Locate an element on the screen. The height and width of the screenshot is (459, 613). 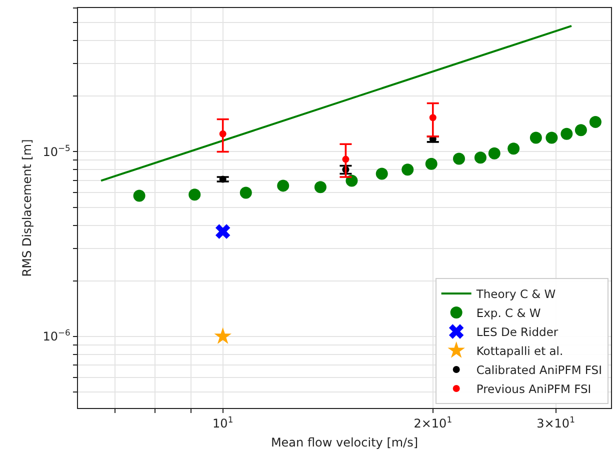
x-tick-label: 3×10$^{1}$ is located at coordinates (555, 422).